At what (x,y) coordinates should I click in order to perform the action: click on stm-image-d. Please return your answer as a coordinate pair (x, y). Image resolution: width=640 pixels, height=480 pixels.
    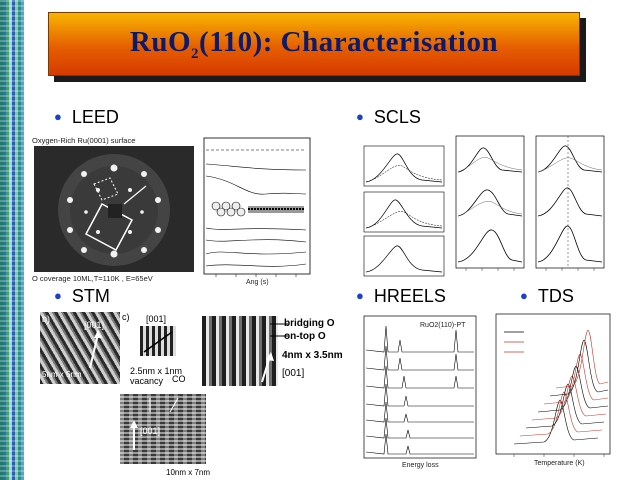
    Looking at the image, I should click on (240, 351).